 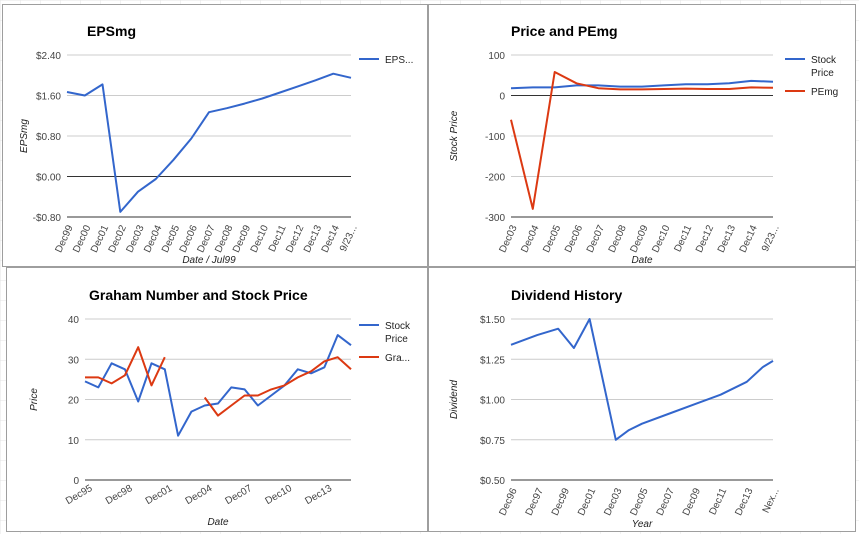 What do you see at coordinates (642, 524) in the screenshot?
I see `x-axis-title: Year` at bounding box center [642, 524].